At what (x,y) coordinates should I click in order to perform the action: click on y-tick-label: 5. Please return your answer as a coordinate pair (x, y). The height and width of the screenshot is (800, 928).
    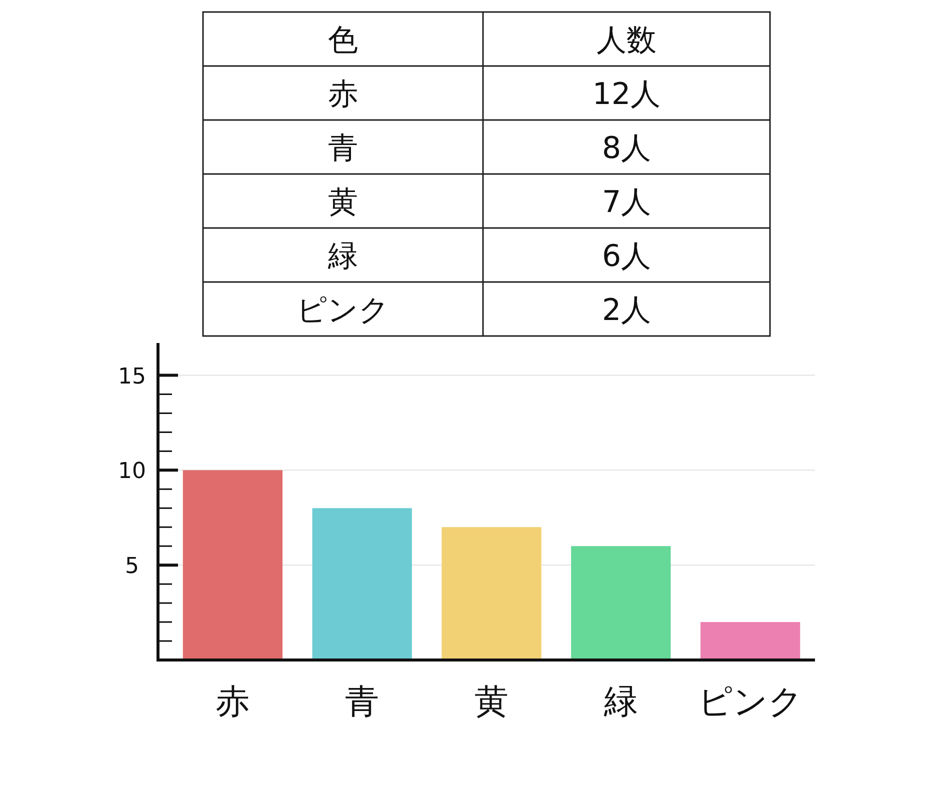
    Looking at the image, I should click on (132, 567).